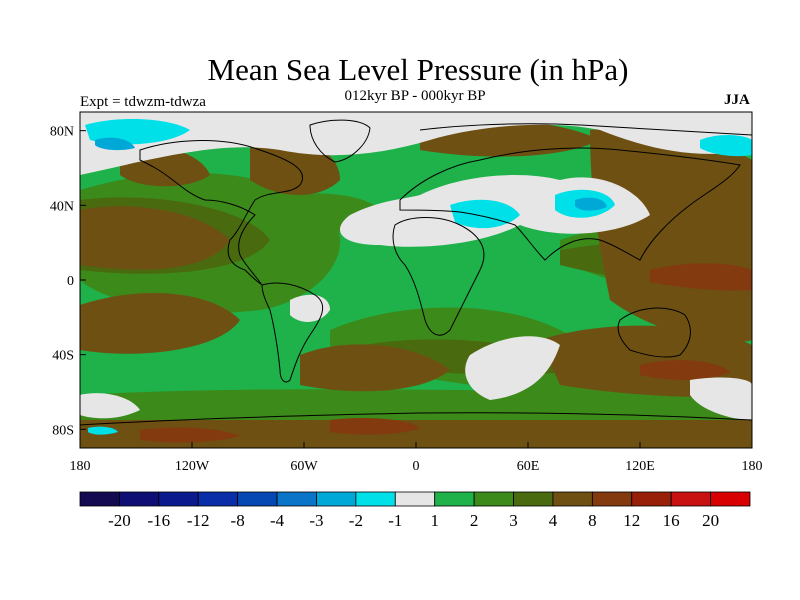 The height and width of the screenshot is (600, 800). Describe the element at coordinates (158, 520) in the screenshot. I see `colorbar-label: -16` at that location.